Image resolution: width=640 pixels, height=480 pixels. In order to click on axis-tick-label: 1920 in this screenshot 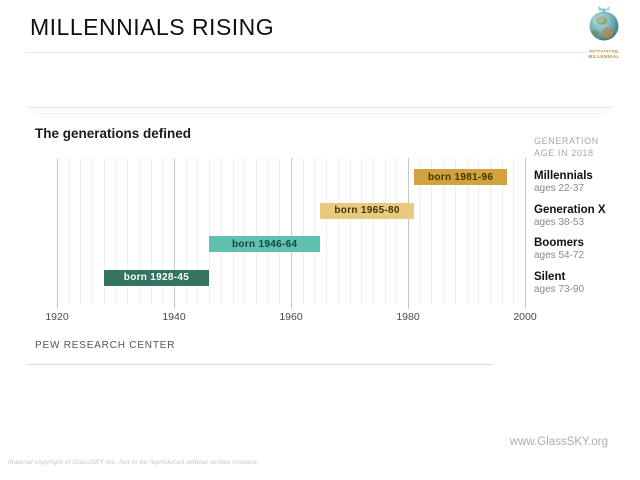, I will do `click(57, 317)`.